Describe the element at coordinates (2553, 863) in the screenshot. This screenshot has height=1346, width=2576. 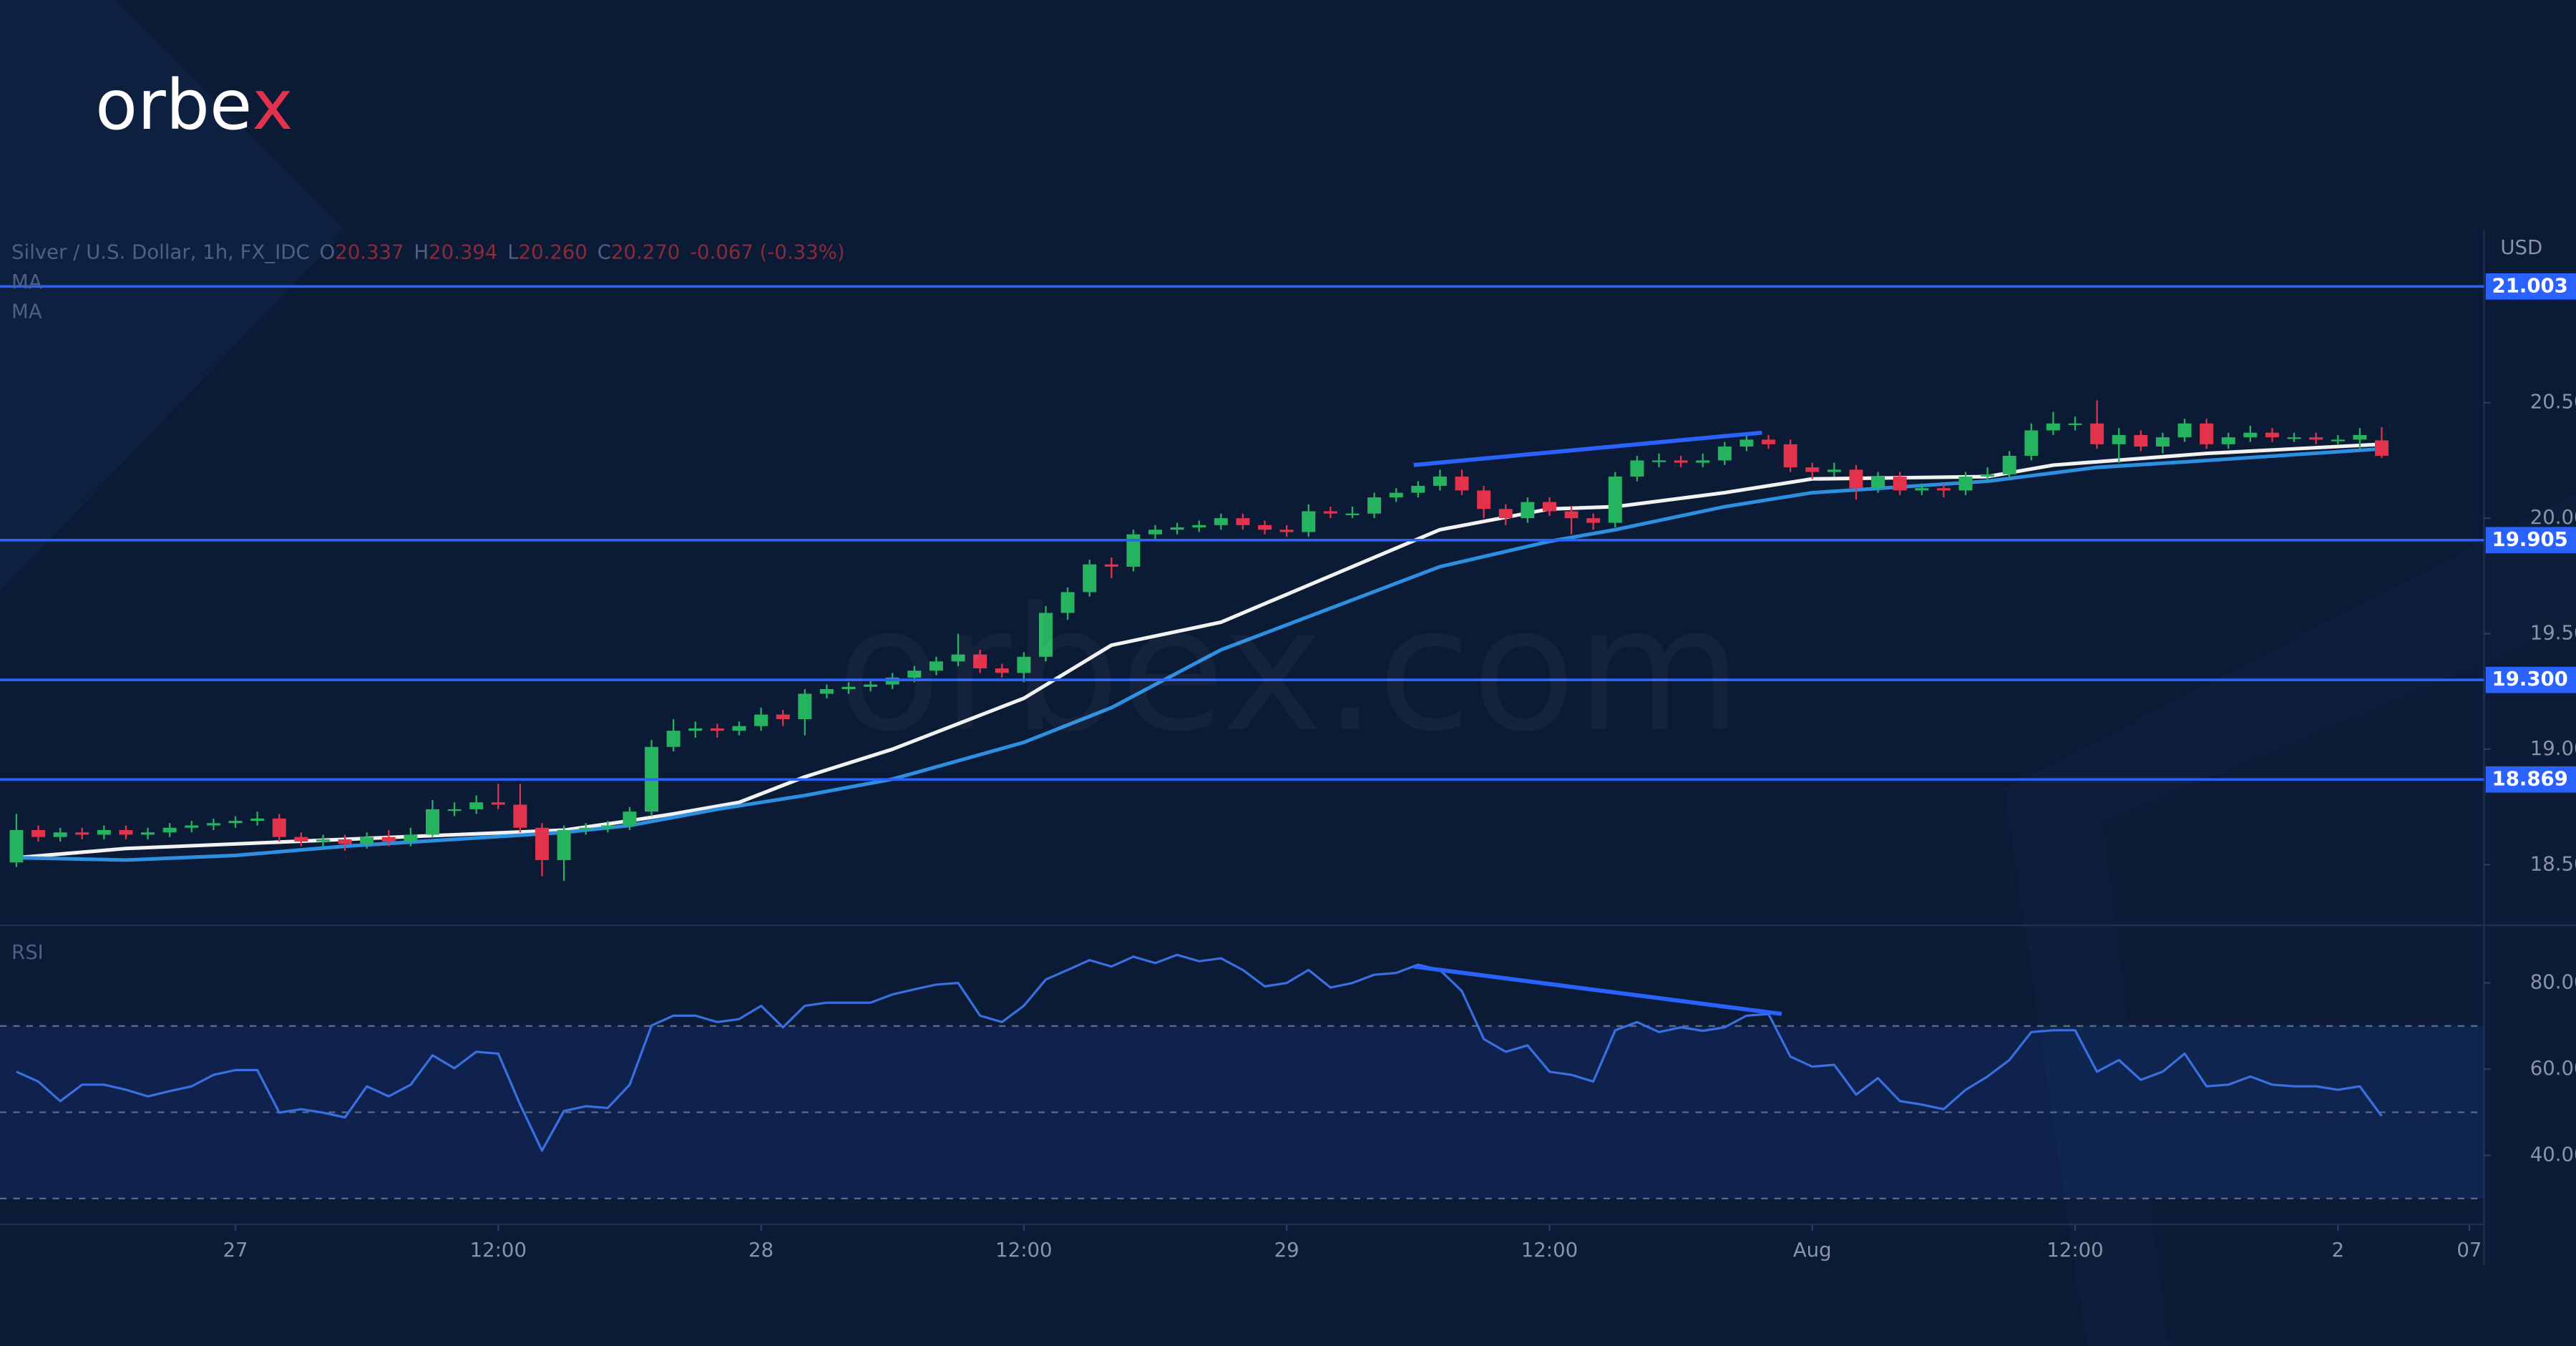
I see `y-tick-label: 18.500` at that location.